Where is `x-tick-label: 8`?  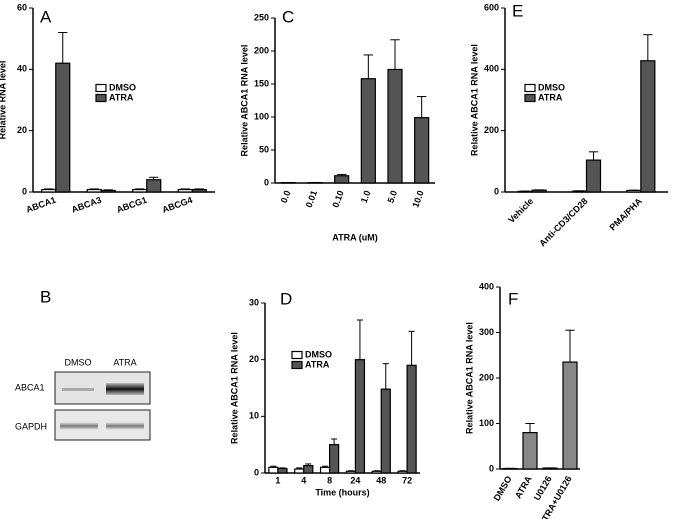
x-tick-label: 8 is located at coordinates (329, 480).